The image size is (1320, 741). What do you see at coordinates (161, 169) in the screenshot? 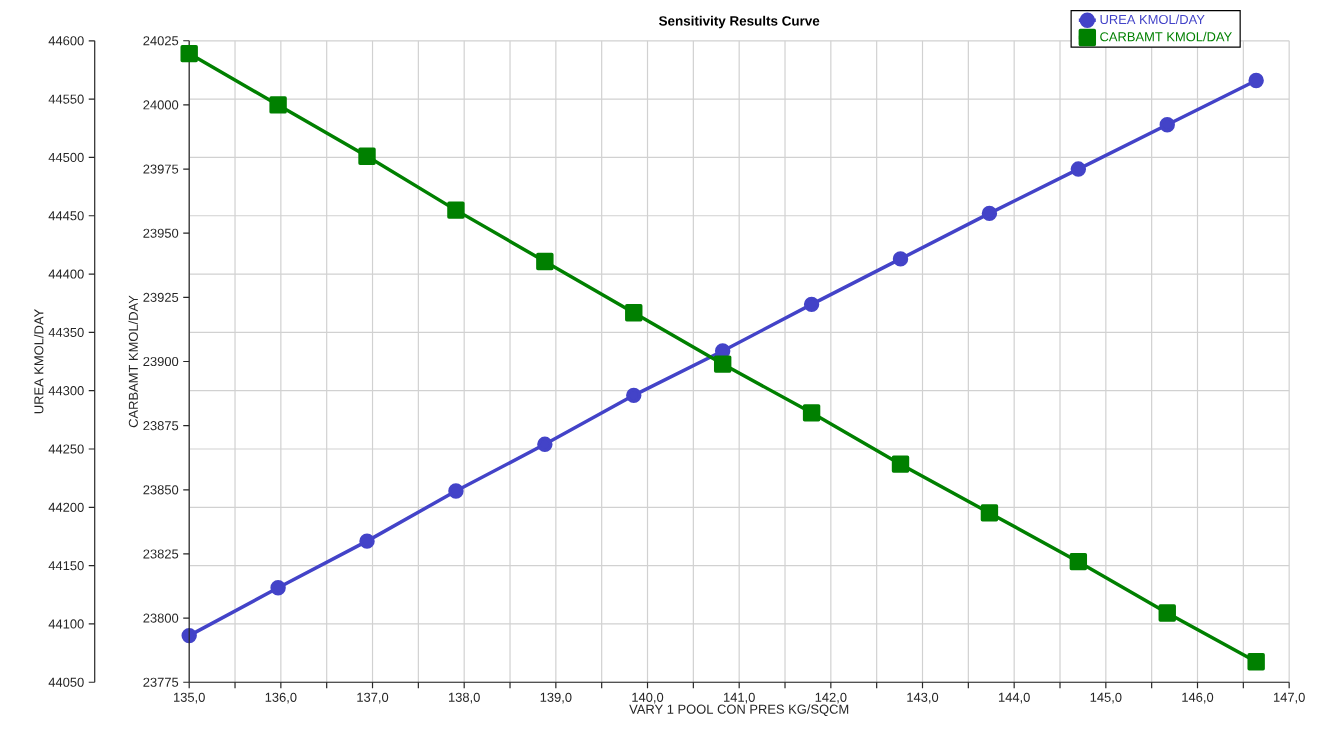
I see `y2-tick-label: 23975` at bounding box center [161, 169].